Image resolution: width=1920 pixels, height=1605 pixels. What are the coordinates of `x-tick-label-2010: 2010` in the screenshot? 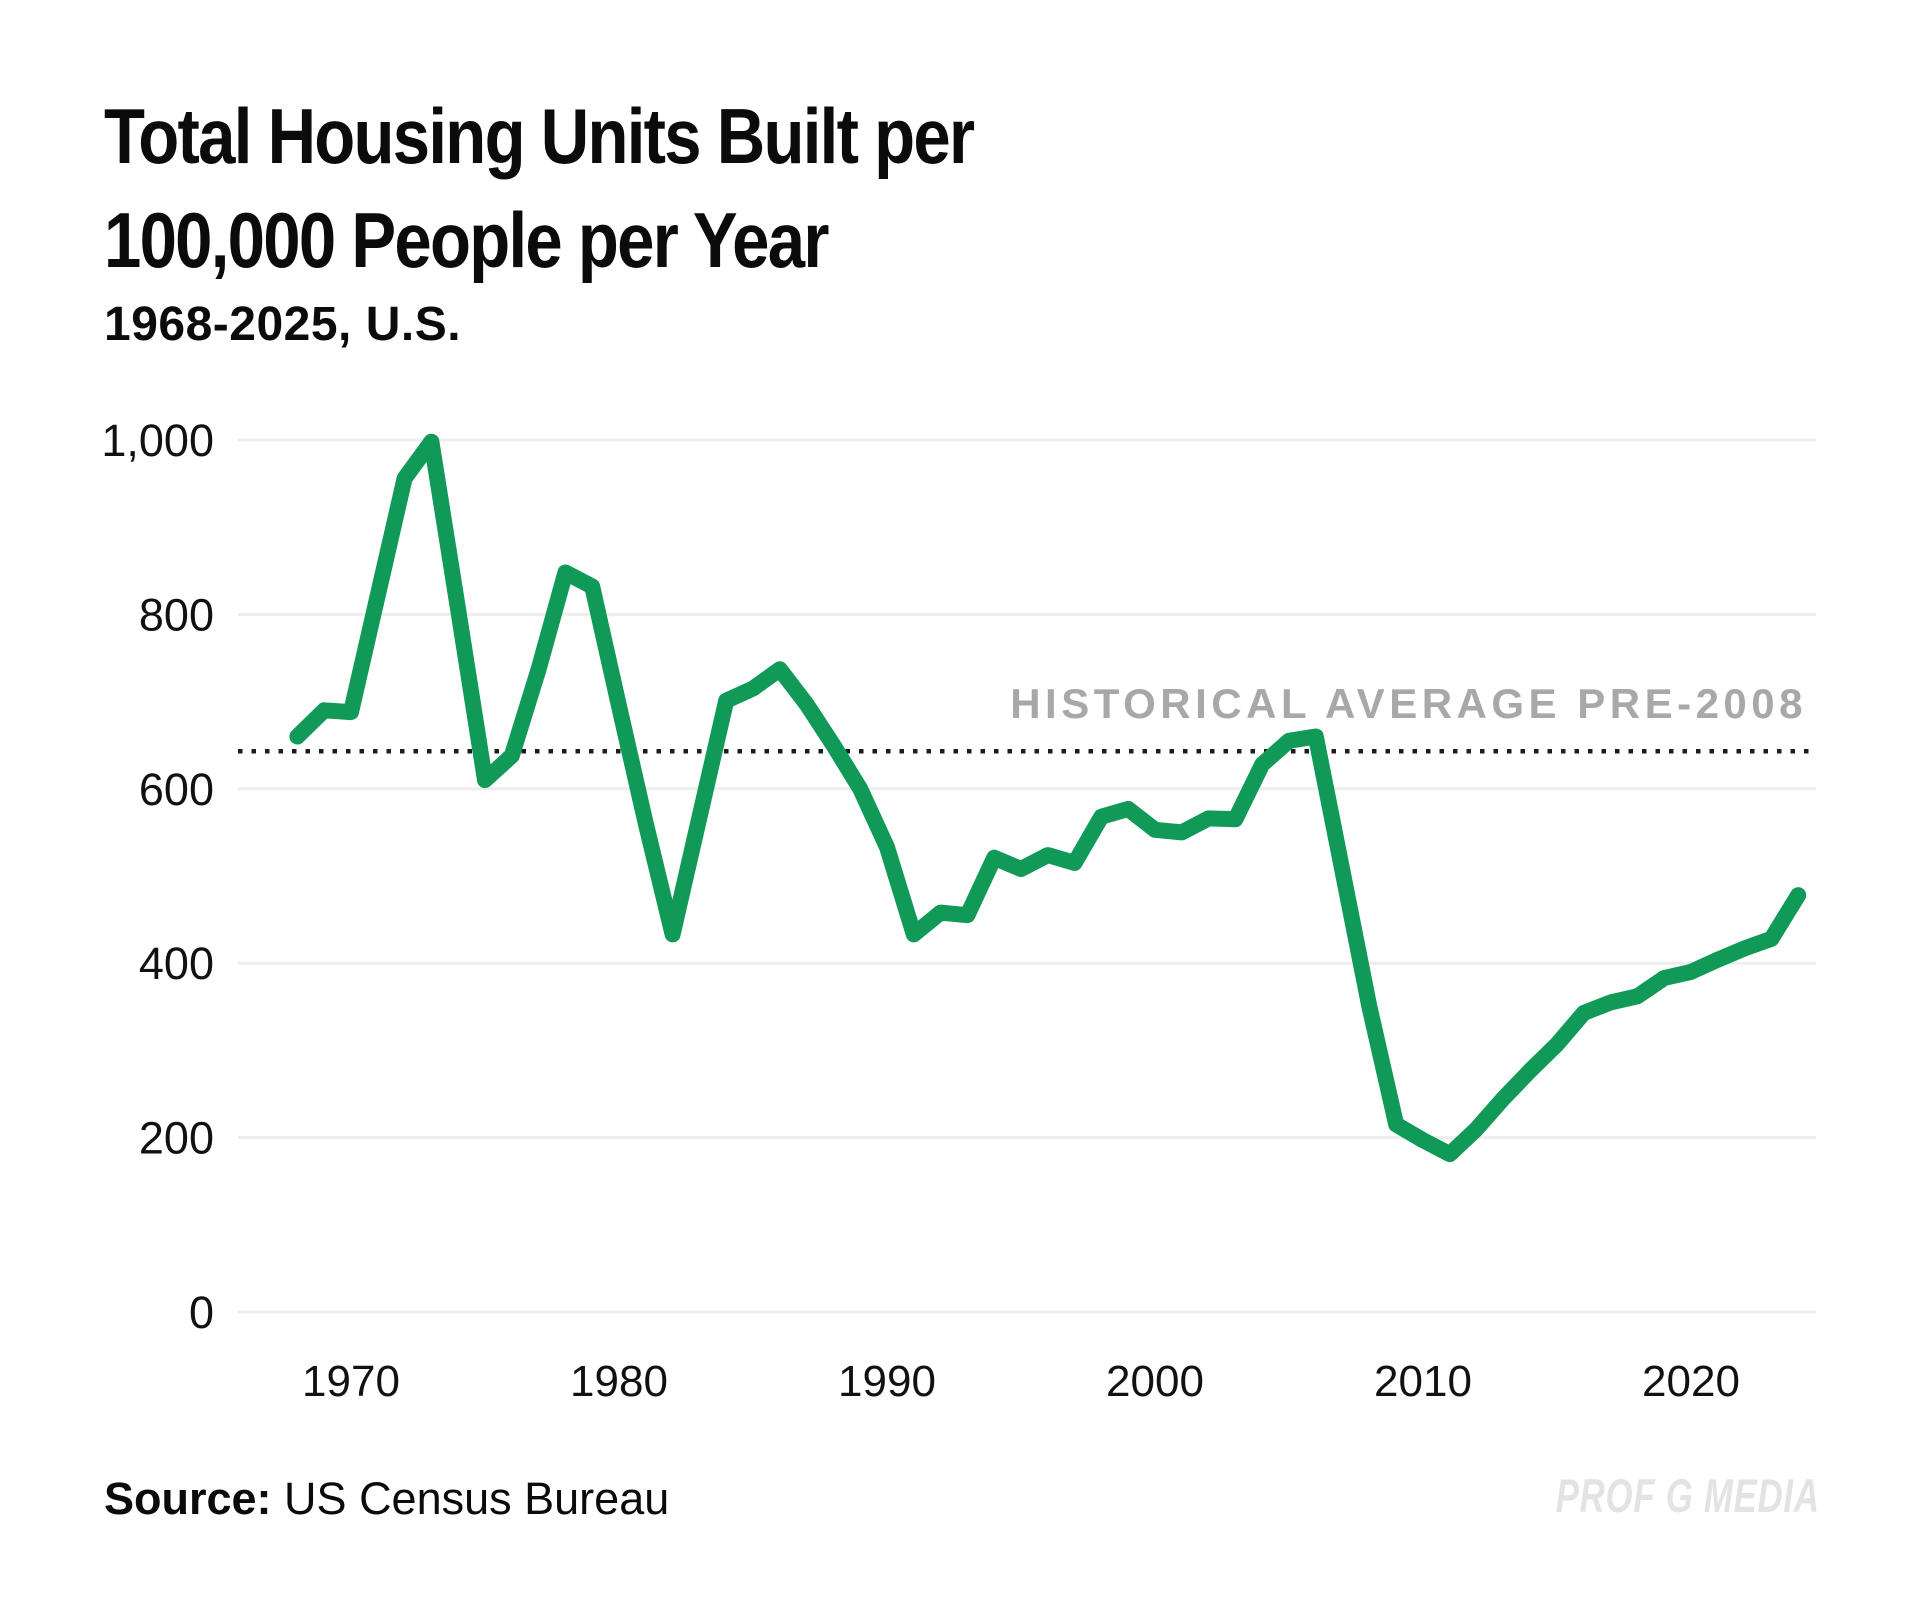 It's located at (1423, 1381).